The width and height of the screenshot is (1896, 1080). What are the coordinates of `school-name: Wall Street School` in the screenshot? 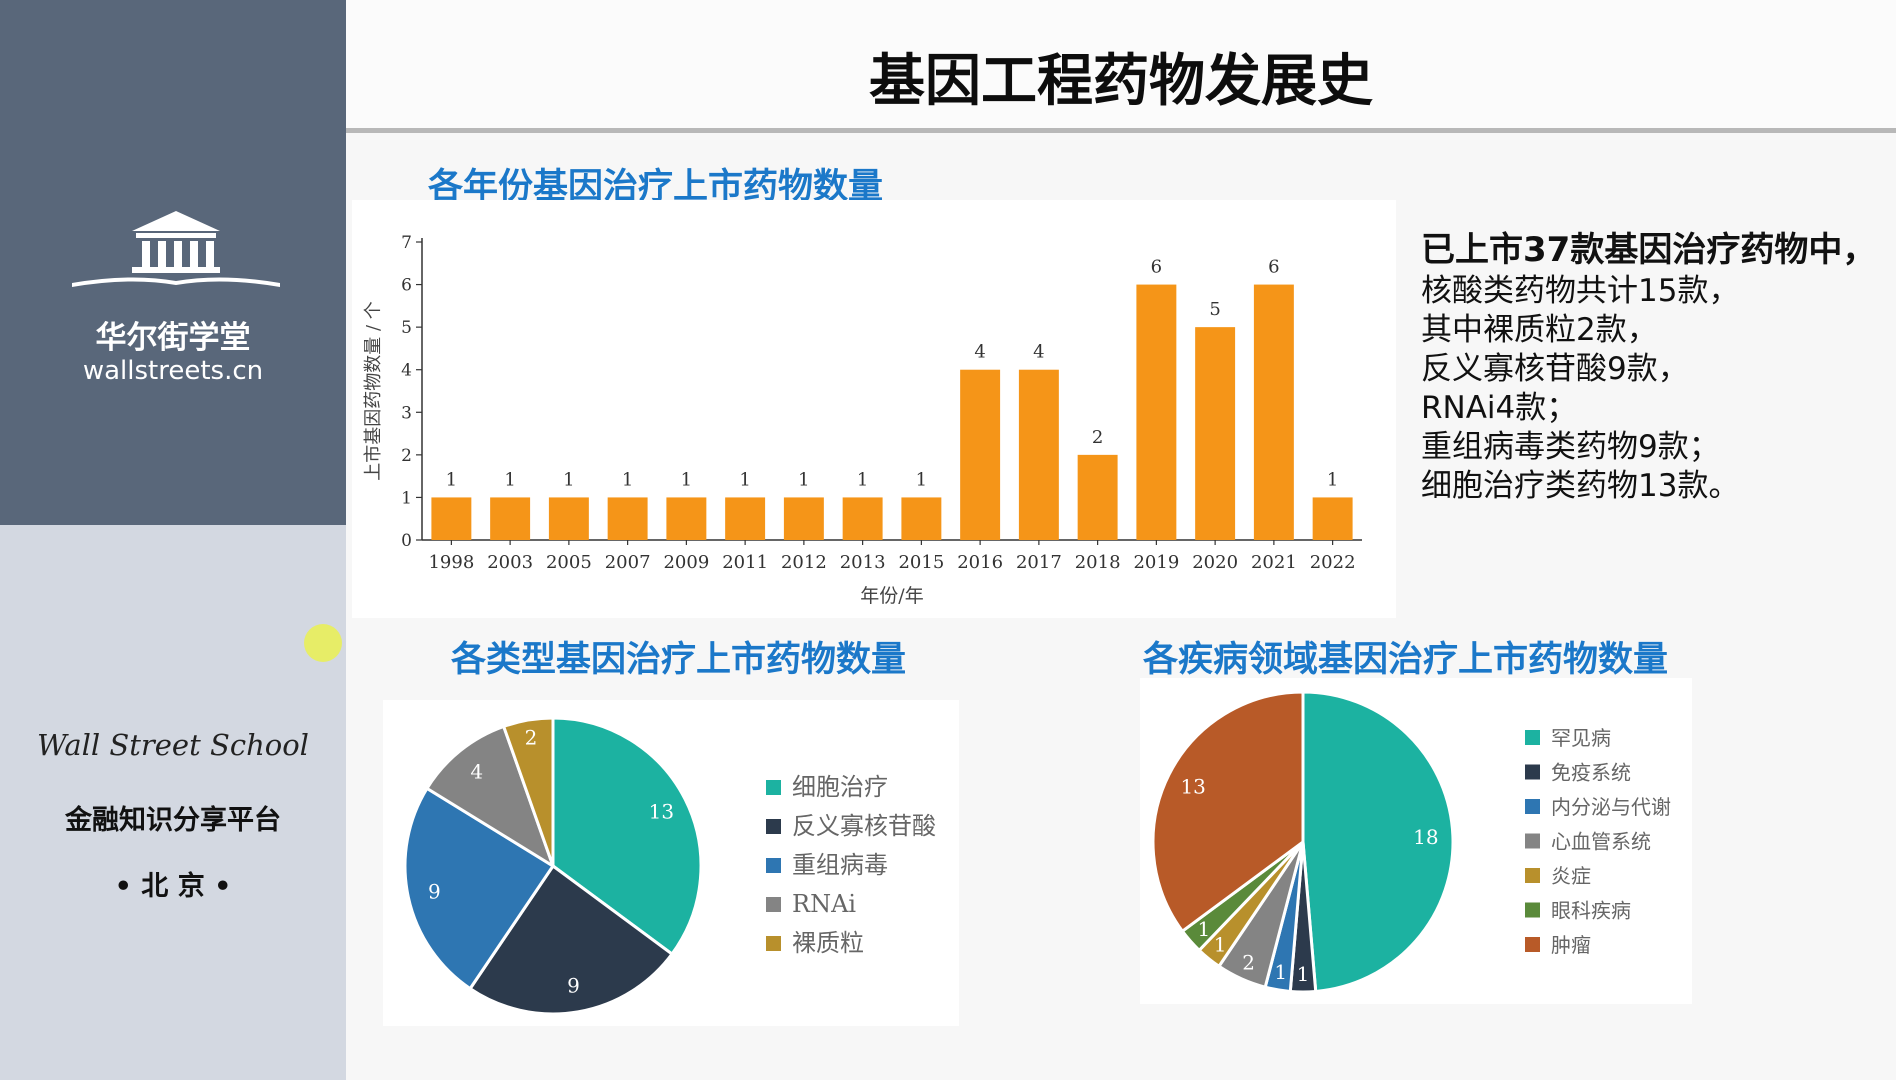 It's located at (173, 745).